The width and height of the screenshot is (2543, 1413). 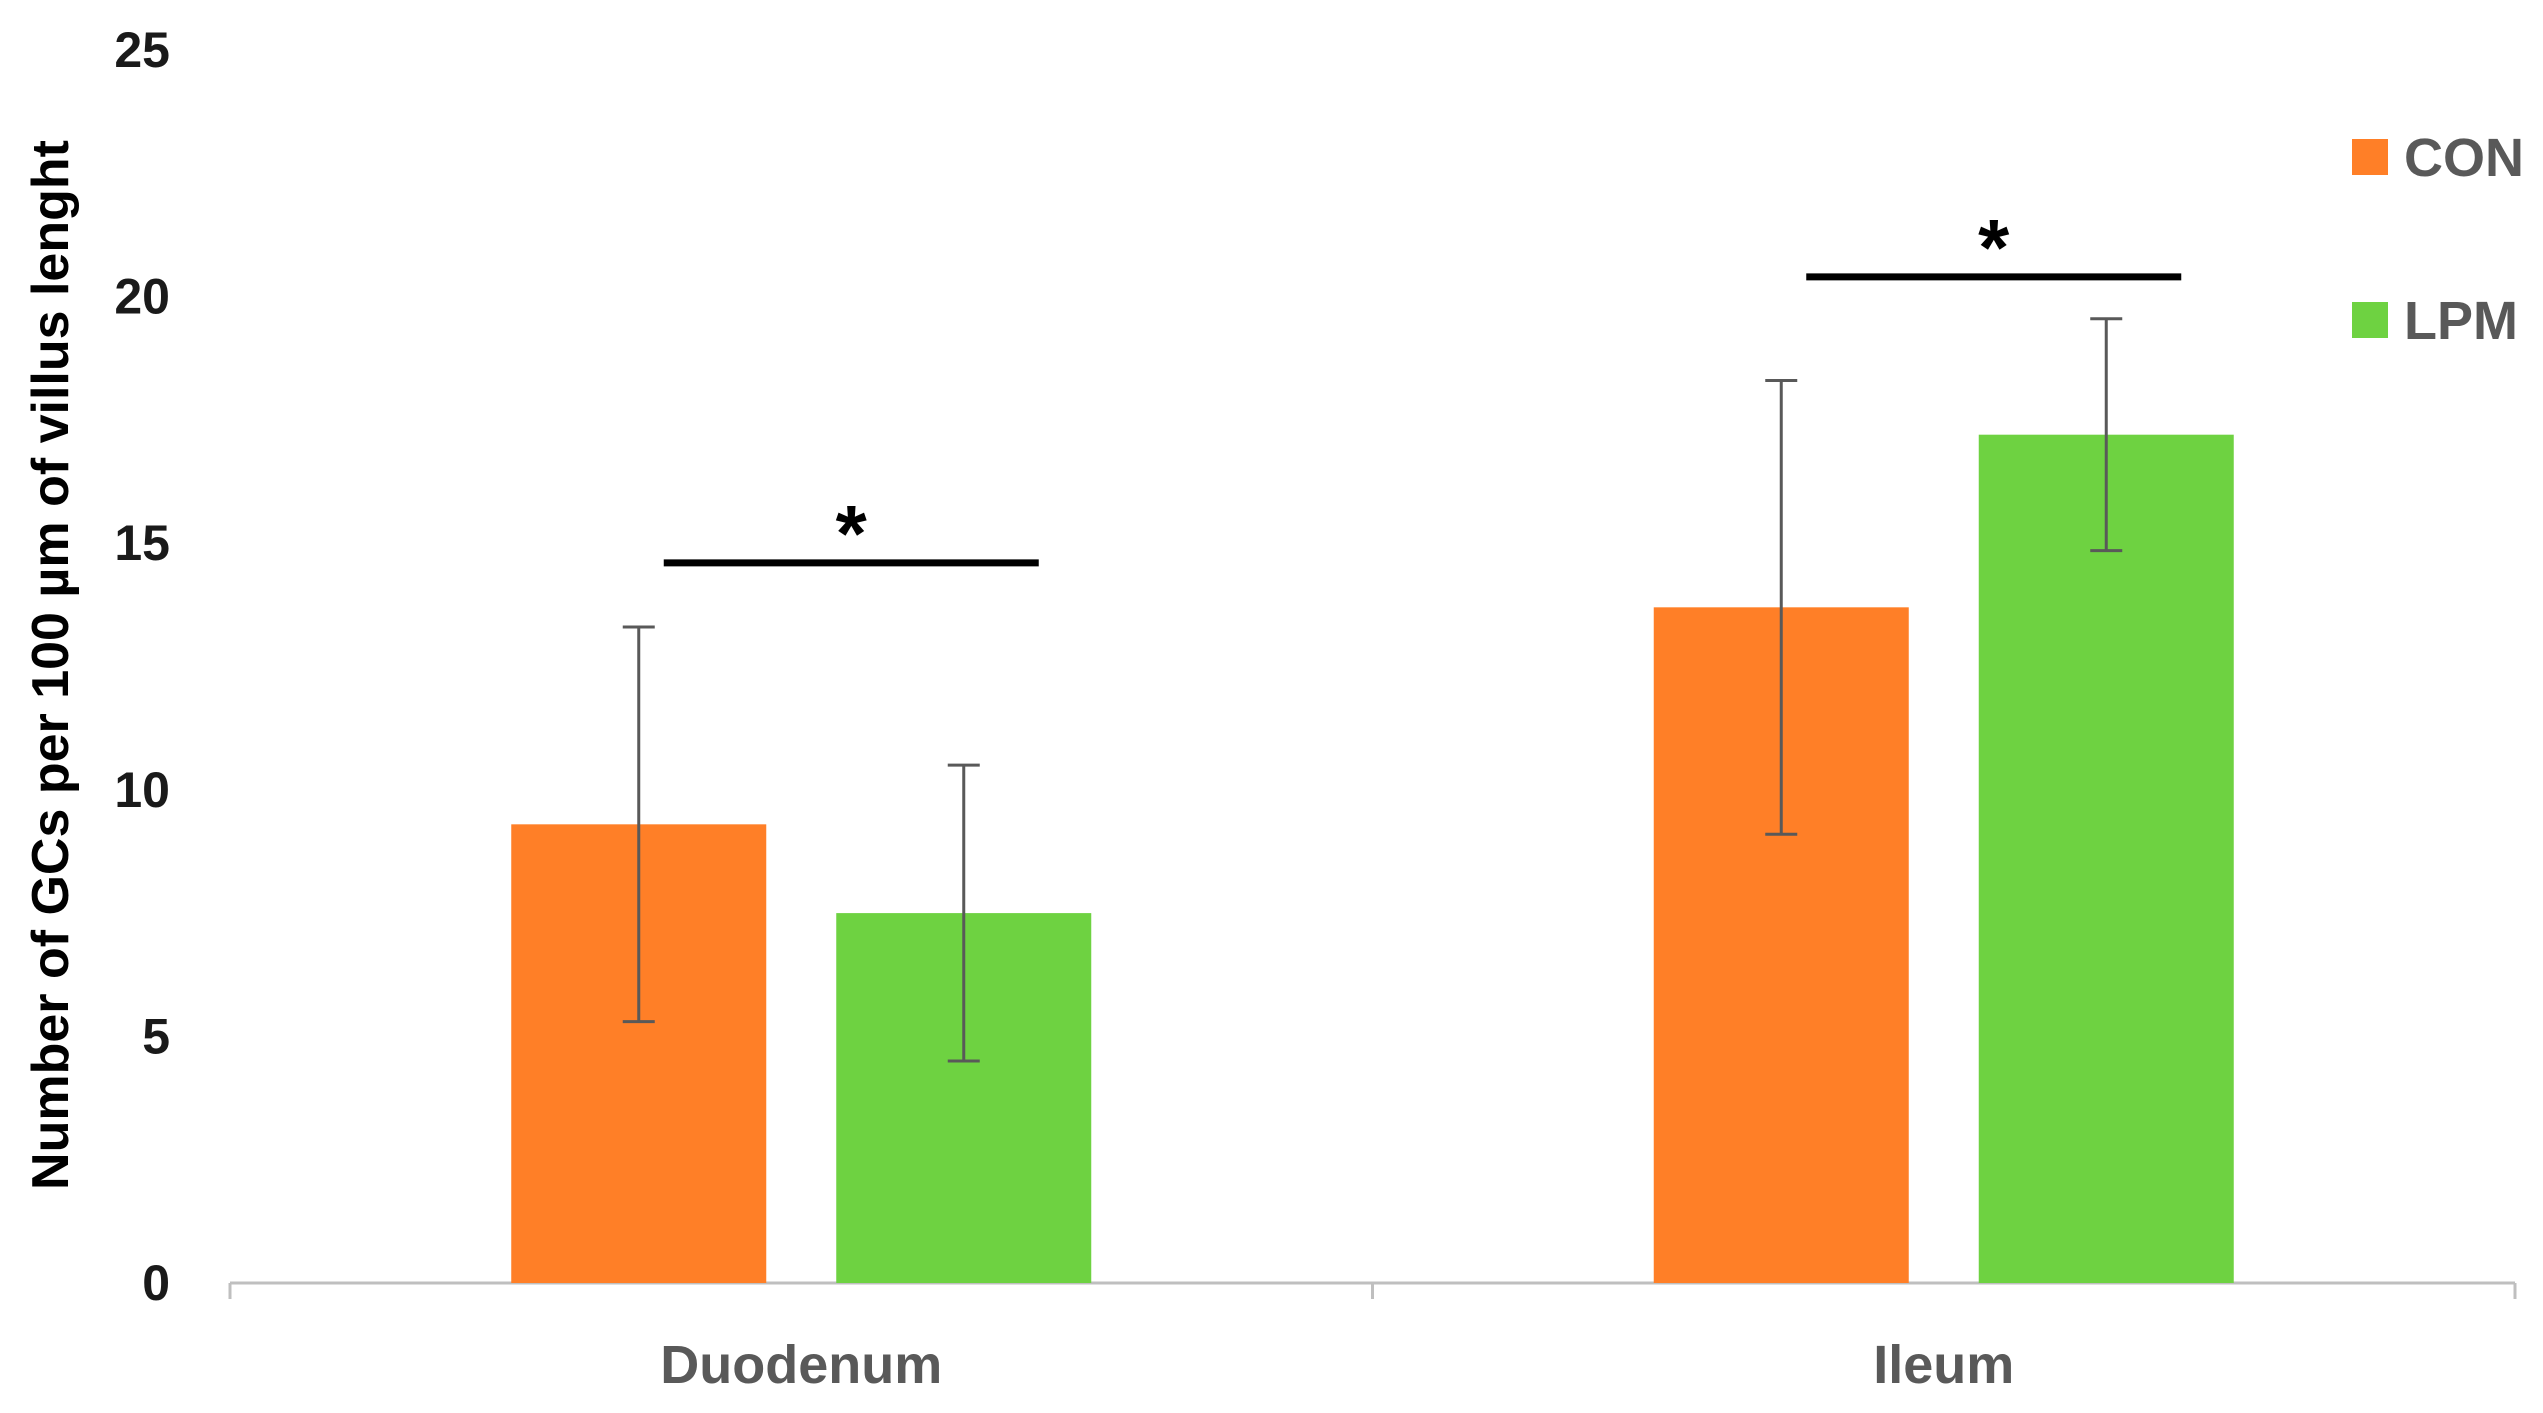 I want to click on error-bar-con-duodenum, so click(x=638, y=824).